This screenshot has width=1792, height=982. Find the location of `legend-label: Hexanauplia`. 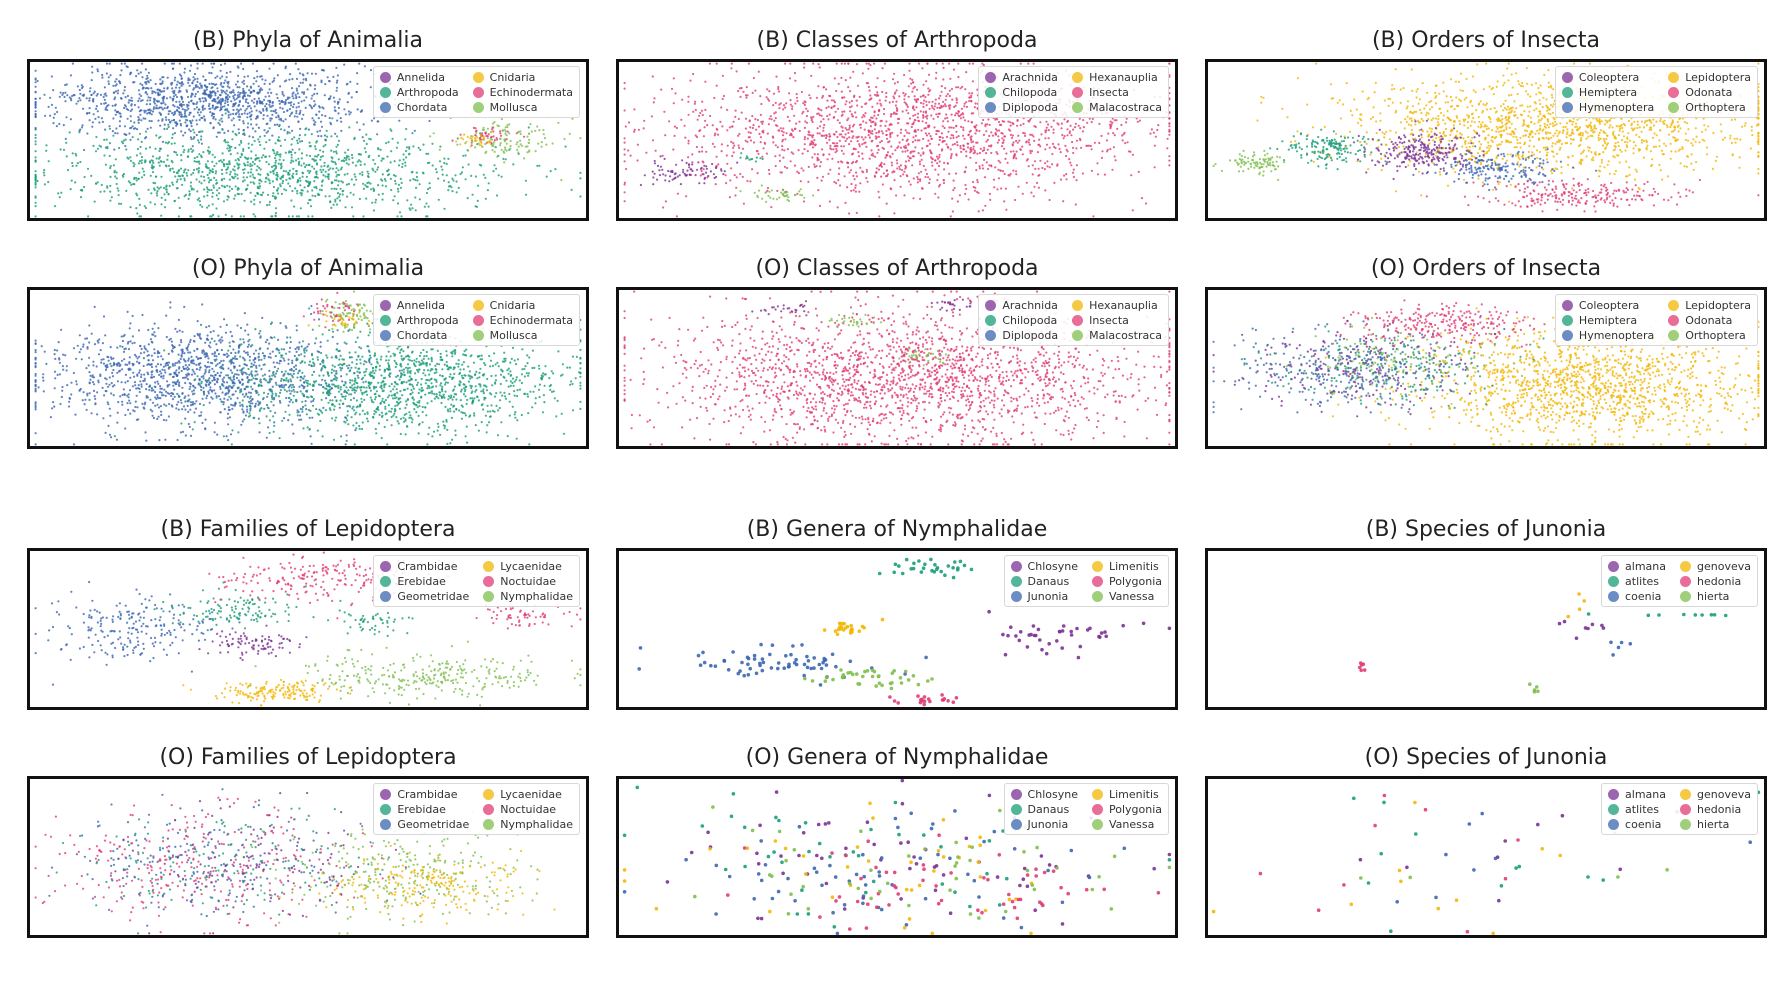

legend-label: Hexanauplia is located at coordinates (1123, 77).